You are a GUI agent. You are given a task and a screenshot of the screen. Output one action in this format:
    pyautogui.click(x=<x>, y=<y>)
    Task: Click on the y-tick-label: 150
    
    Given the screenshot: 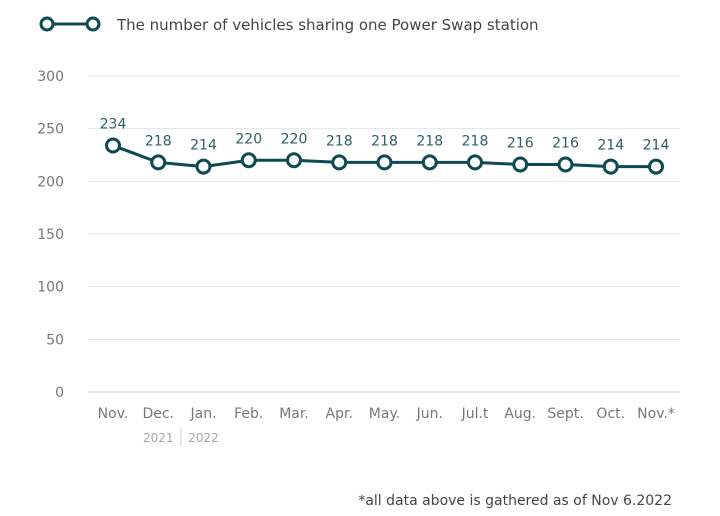 What is the action you would take?
    pyautogui.click(x=50, y=235)
    